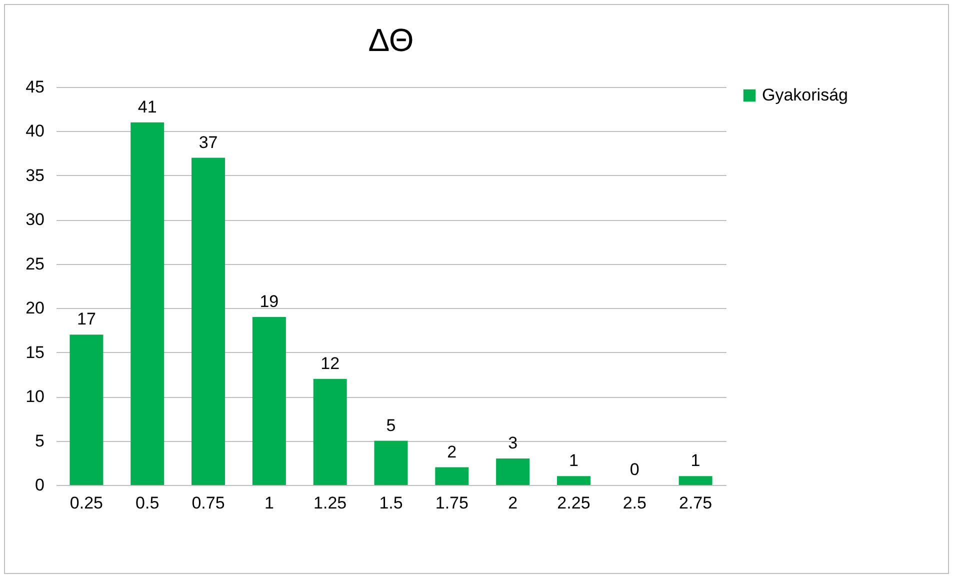 This screenshot has height=580, width=955. Describe the element at coordinates (451, 503) in the screenshot. I see `x-tick-label: 1.75` at that location.